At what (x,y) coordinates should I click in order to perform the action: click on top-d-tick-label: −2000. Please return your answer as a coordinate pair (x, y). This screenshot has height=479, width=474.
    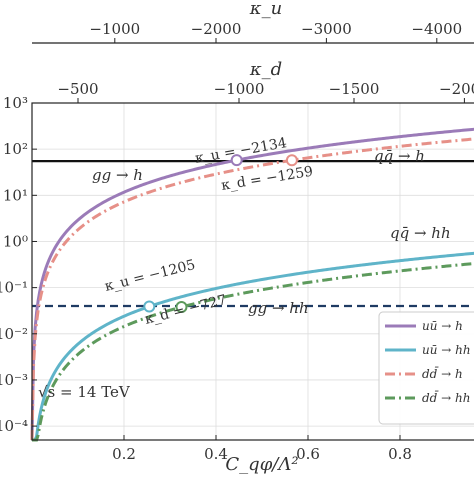
    Looking at the image, I should click on (456, 89).